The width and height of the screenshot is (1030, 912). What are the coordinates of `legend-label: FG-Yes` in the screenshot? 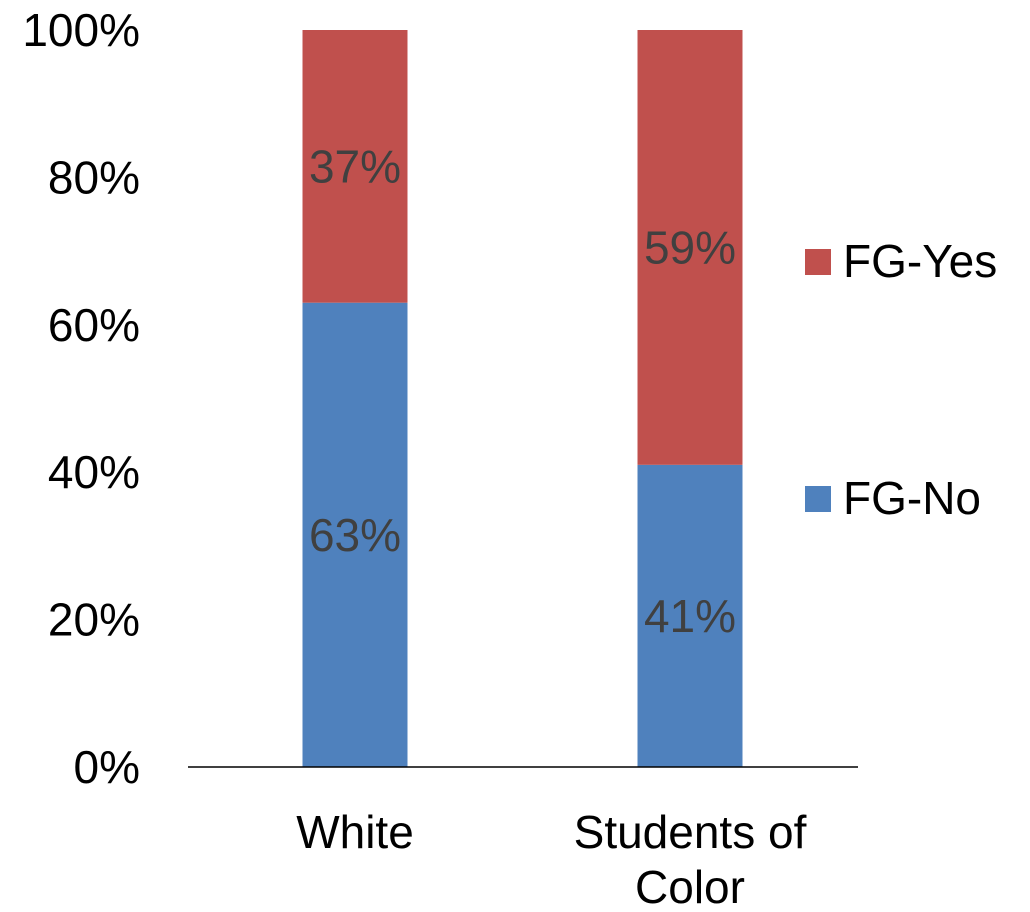 It's located at (920, 261).